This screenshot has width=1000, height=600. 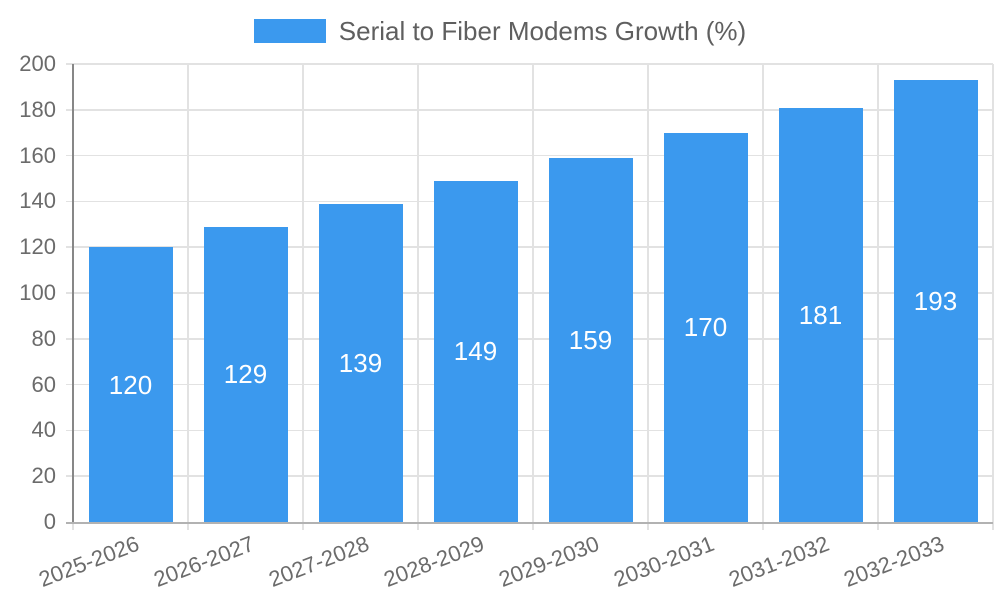 I want to click on x-axis-line, so click(x=529, y=523).